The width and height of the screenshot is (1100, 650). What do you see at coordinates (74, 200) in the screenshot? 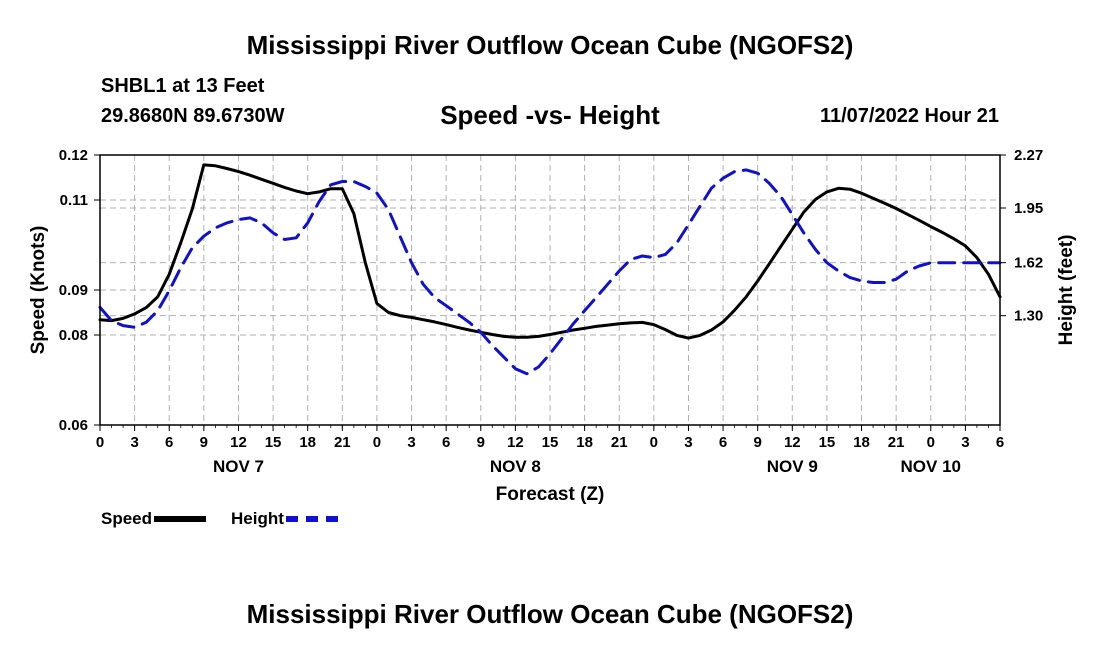
I see `y-tick-label: 0.11` at bounding box center [74, 200].